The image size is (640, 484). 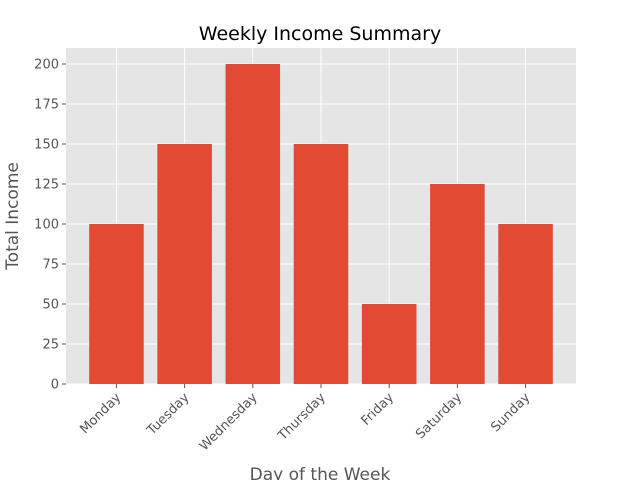 What do you see at coordinates (302, 417) in the screenshot?
I see `x-tick-label: Thursday` at bounding box center [302, 417].